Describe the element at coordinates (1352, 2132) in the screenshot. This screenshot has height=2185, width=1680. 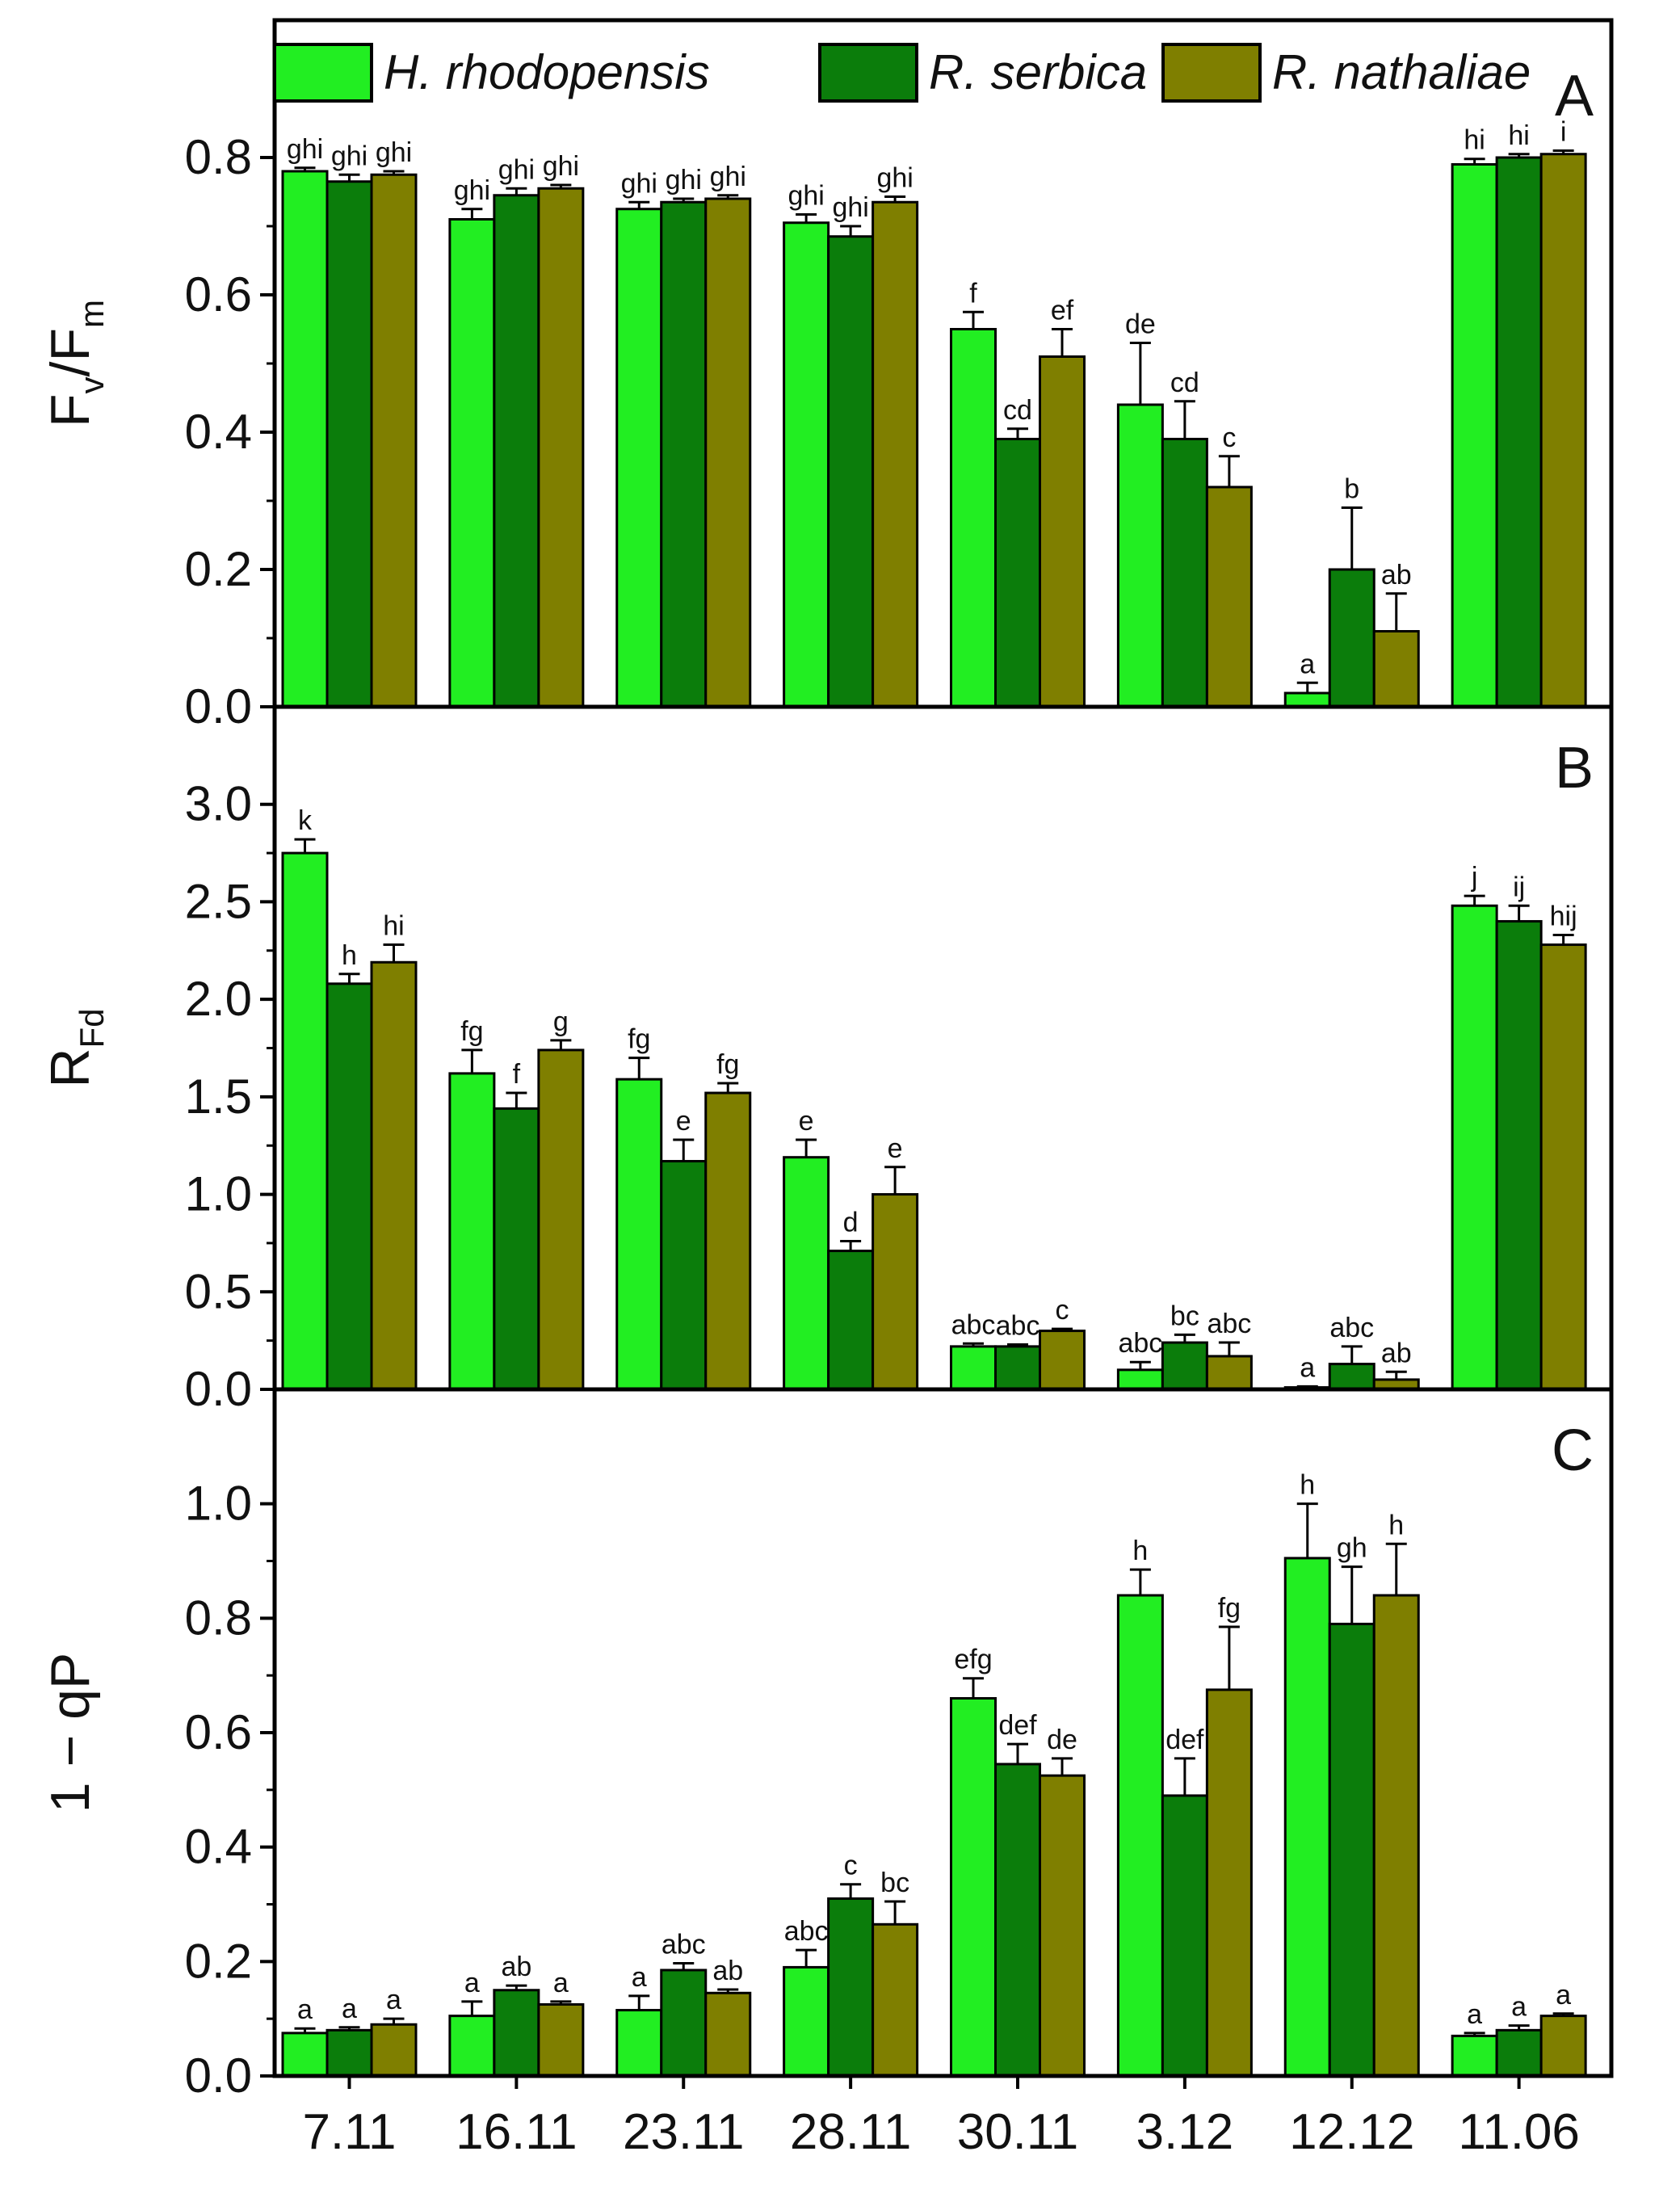
I see `x-tick-label: 12.12` at that location.